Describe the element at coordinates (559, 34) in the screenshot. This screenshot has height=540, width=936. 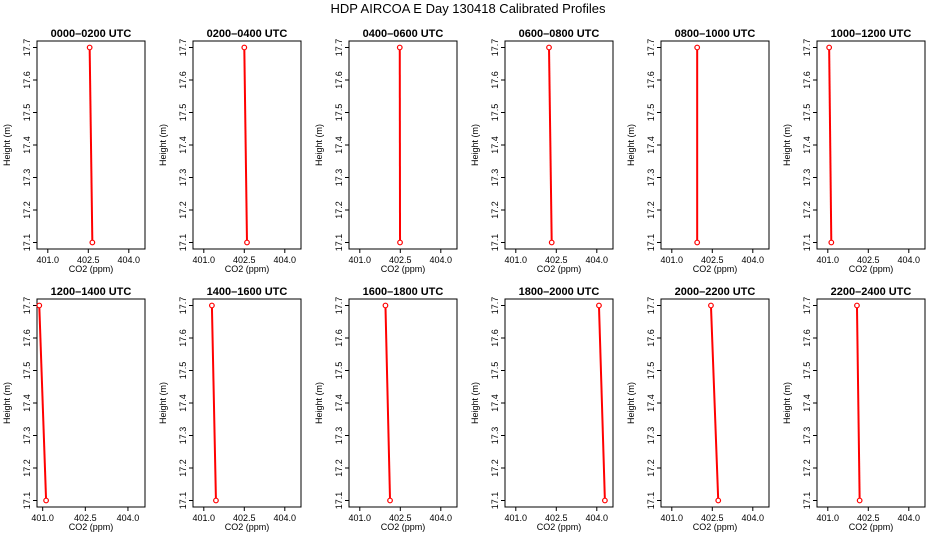
I see `panel-title: 0600–0800 UTC` at that location.